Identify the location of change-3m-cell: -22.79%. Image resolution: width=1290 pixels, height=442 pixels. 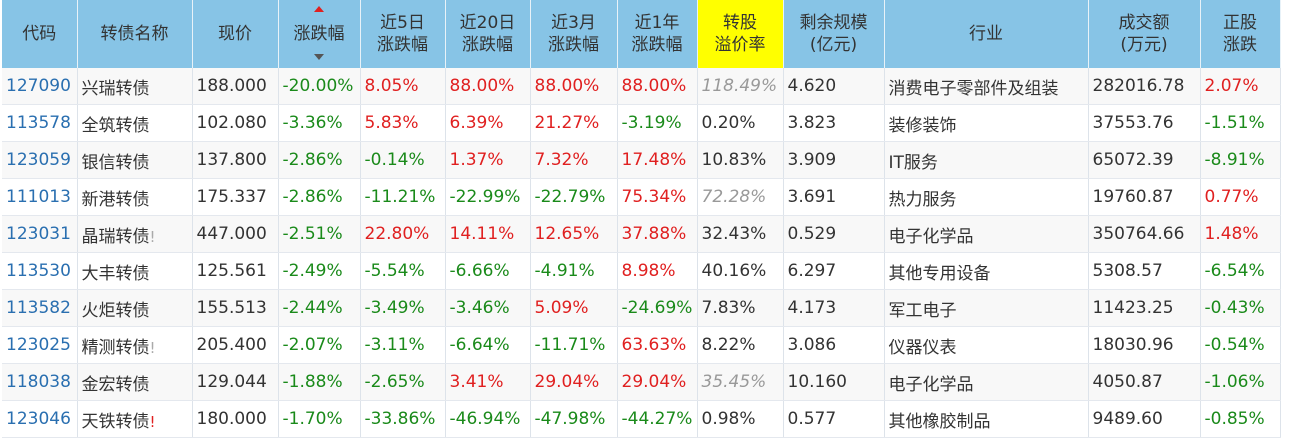
(574, 197).